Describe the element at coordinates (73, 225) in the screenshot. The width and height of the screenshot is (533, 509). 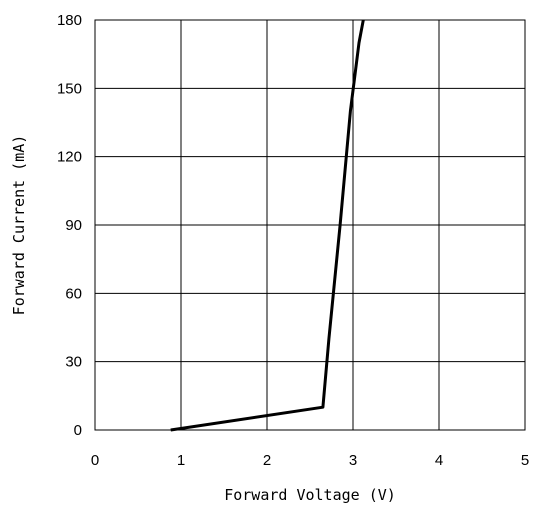
I see `y-tick-label: 90` at that location.